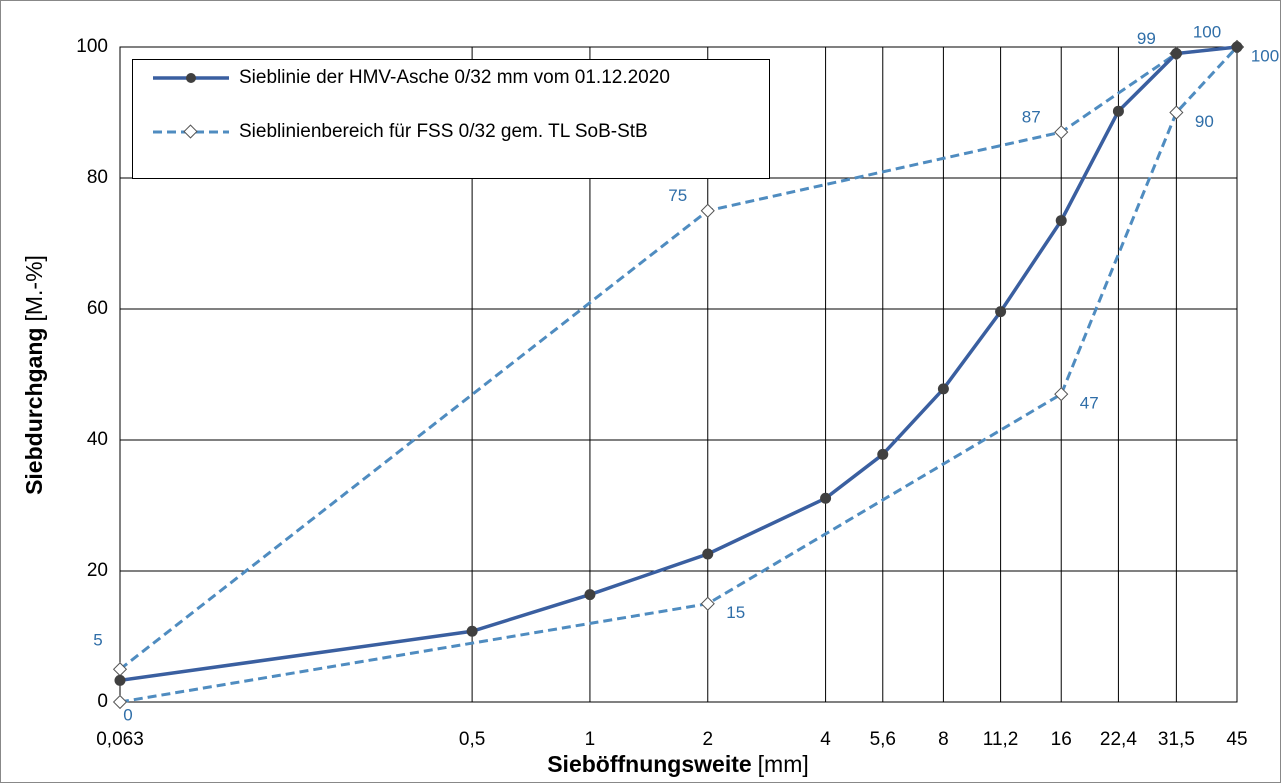  What do you see at coordinates (735, 612) in the screenshot?
I see `data-label: 15` at bounding box center [735, 612].